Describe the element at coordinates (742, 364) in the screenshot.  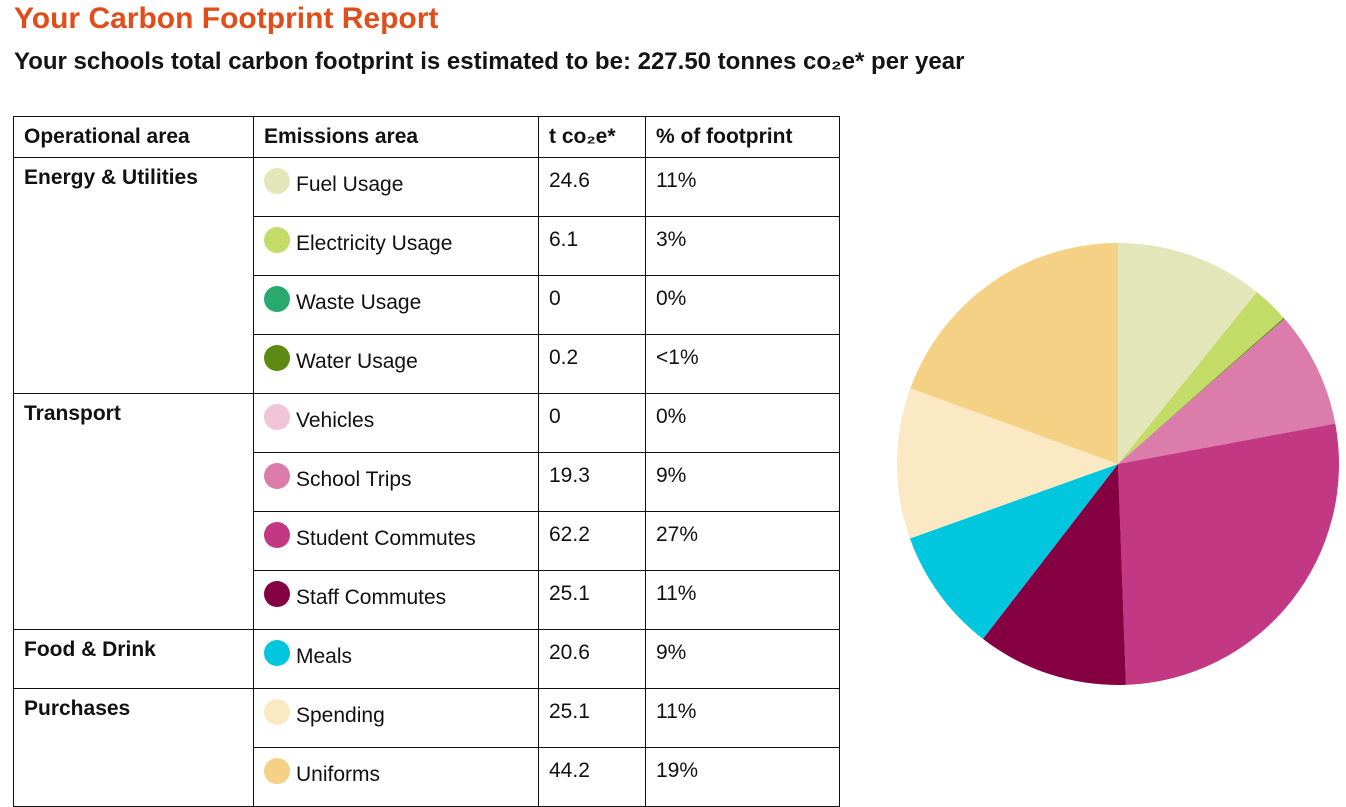
I see `percent-cell: <1%` at that location.